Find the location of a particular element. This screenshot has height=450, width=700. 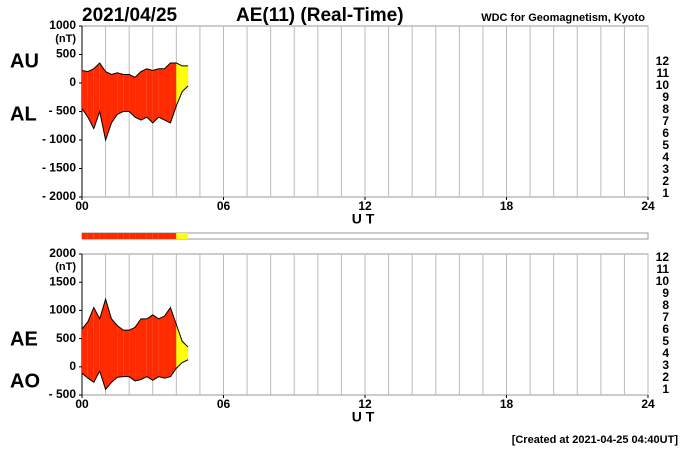

series-name: AE is located at coordinates (24, 339).